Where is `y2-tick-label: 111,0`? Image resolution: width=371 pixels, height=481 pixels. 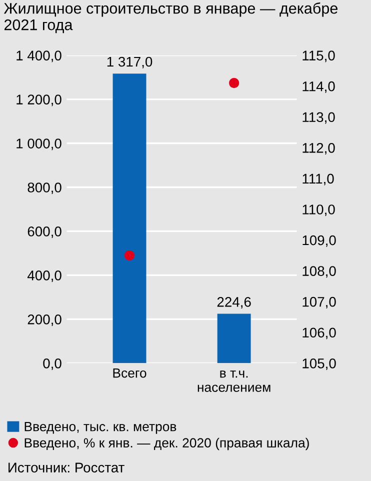 y2-tick-label: 111,0 is located at coordinates (318, 180).